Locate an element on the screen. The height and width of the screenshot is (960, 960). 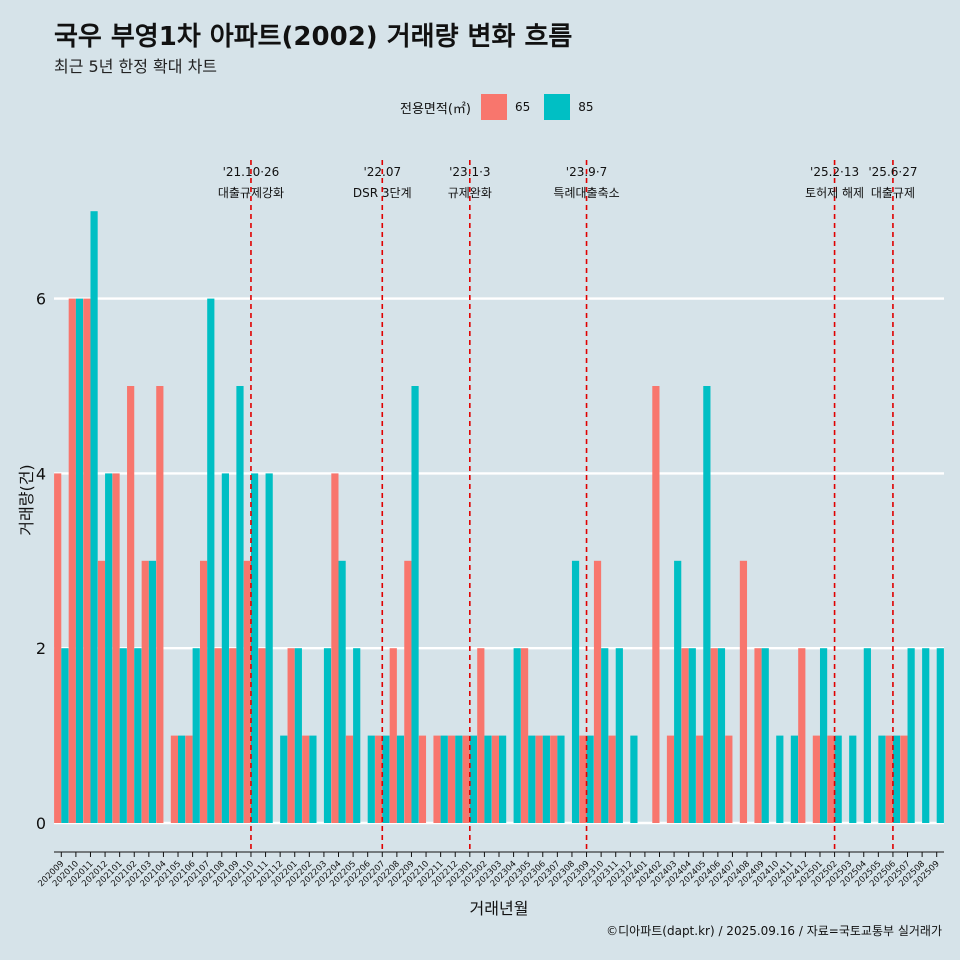
event-label: 토허제 해제 is located at coordinates (834, 193).